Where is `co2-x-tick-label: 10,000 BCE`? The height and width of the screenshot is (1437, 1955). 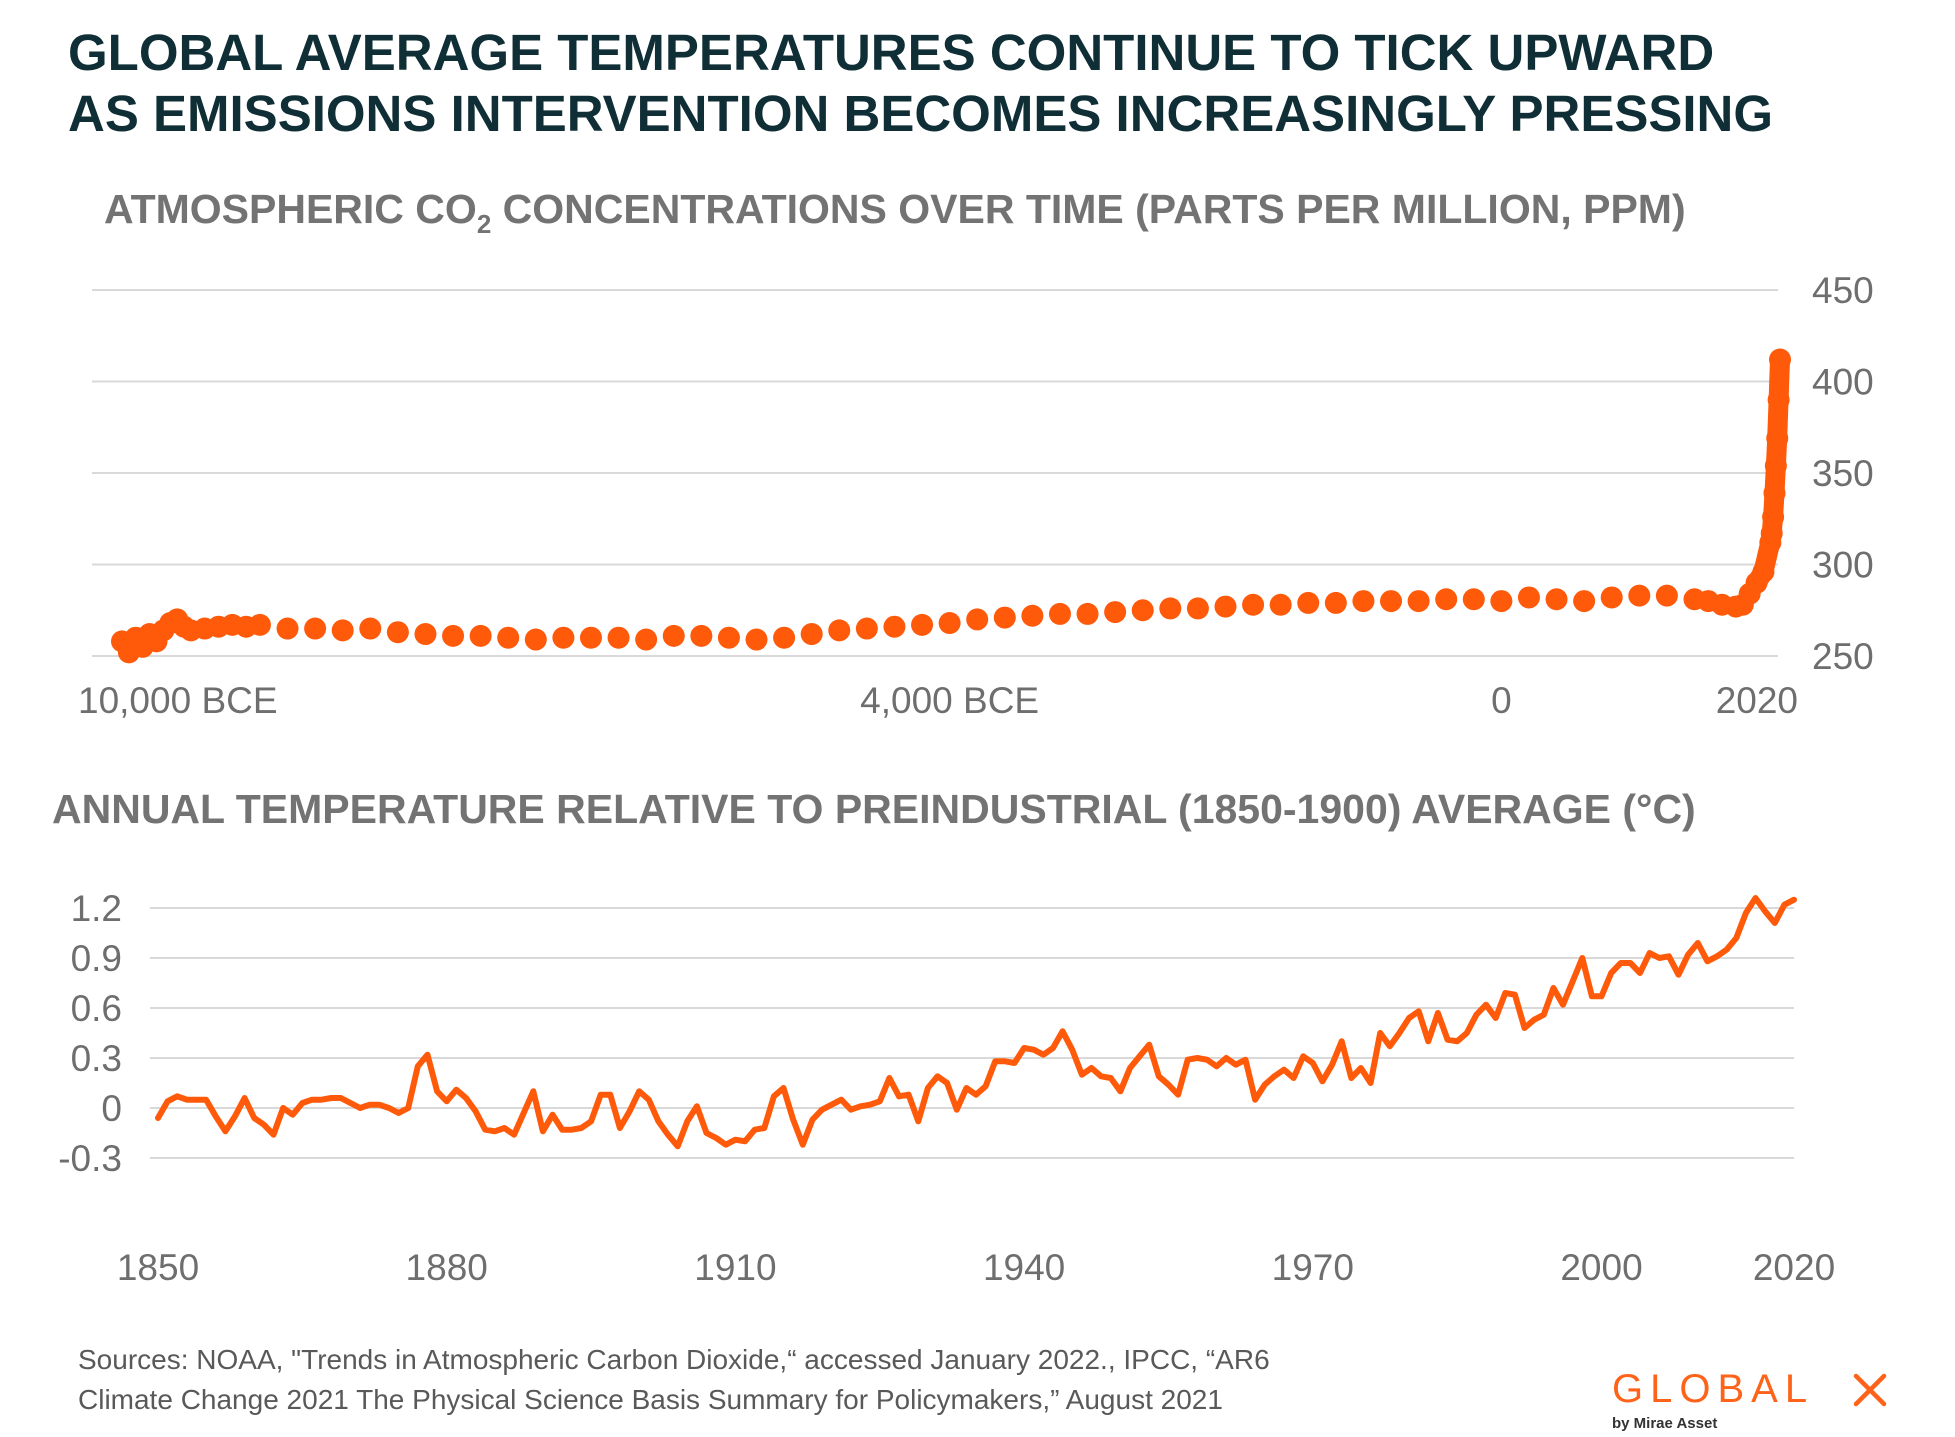 co2-x-tick-label: 10,000 BCE is located at coordinates (178, 700).